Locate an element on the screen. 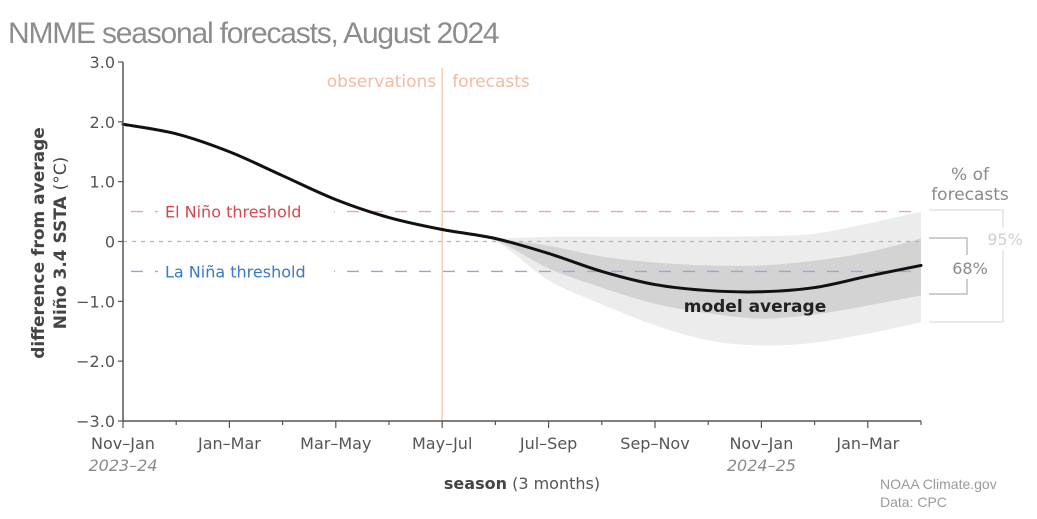  y-tick-label: −1.0 is located at coordinates (95, 301).